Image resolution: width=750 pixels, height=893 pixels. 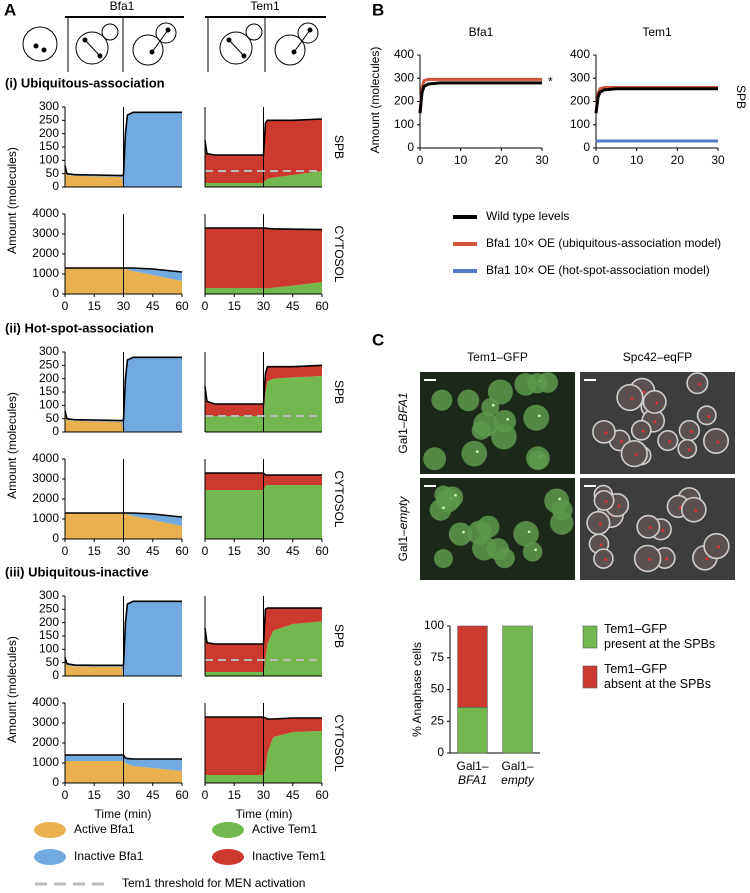 I want to click on column-title: Bfa1, so click(x=122, y=6).